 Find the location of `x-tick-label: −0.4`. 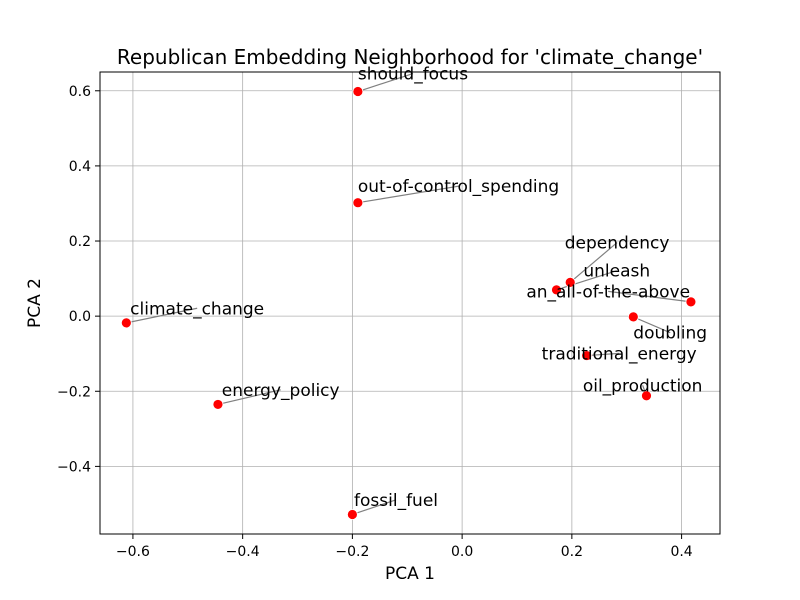

x-tick-label: −0.4 is located at coordinates (243, 552).